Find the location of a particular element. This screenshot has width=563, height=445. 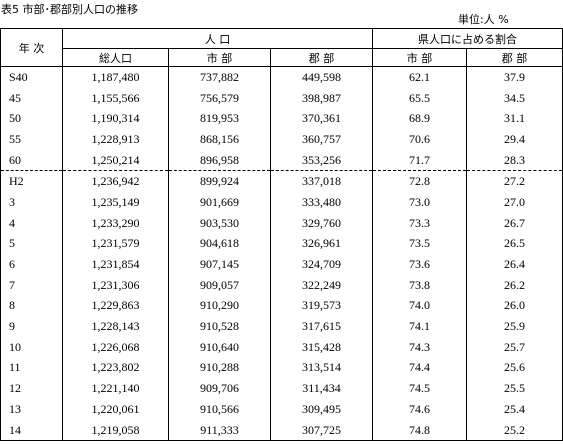

value-cell: 901,669 is located at coordinates (219, 202).